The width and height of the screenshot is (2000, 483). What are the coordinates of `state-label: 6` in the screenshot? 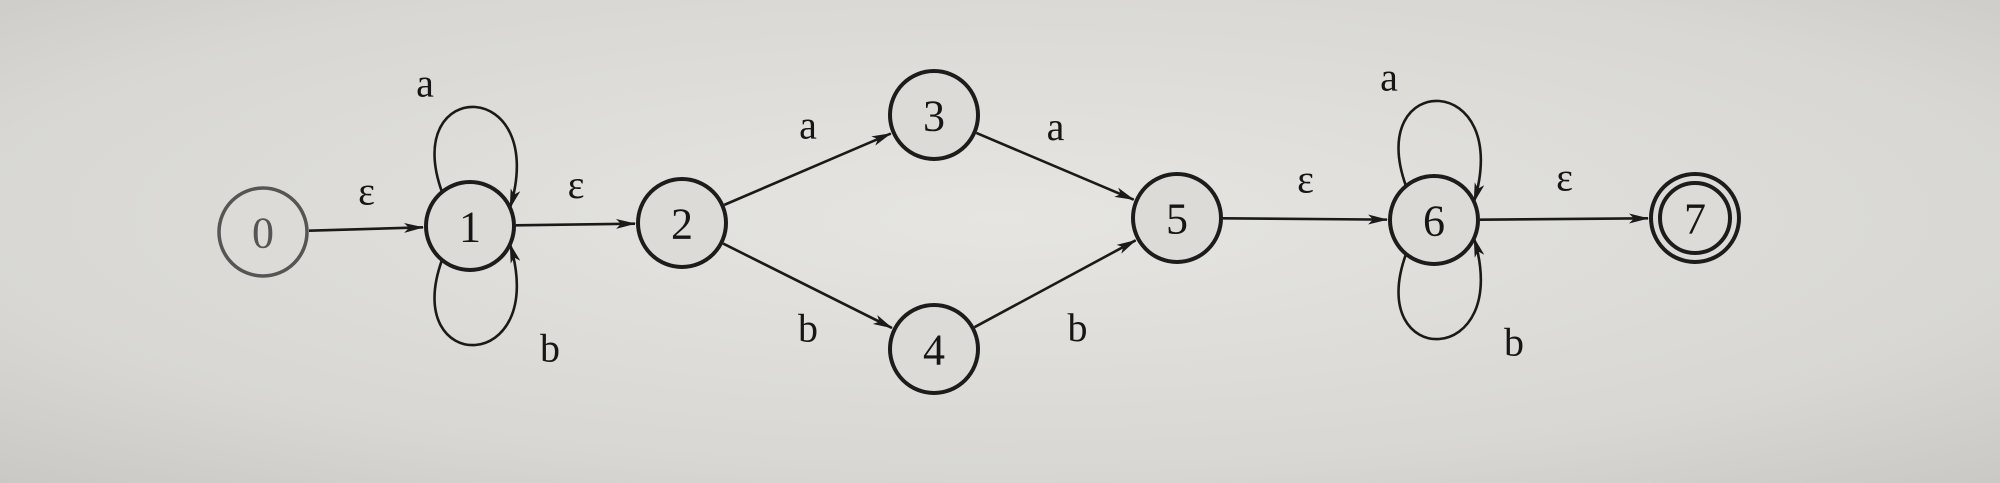 It's located at (1434, 221).